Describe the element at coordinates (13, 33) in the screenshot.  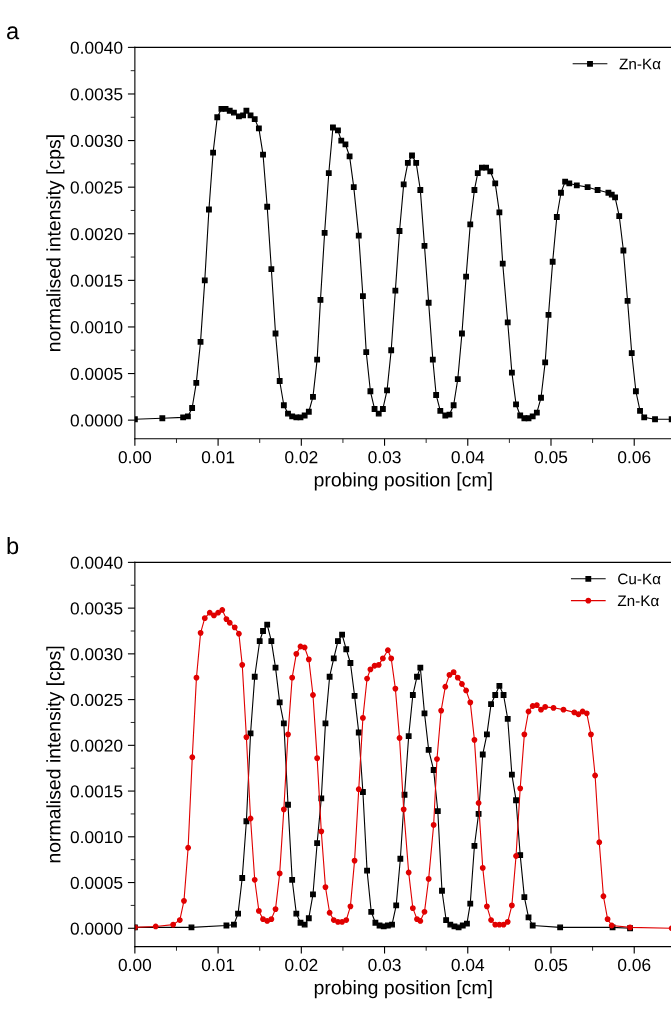
I see `chart-title: a` at that location.